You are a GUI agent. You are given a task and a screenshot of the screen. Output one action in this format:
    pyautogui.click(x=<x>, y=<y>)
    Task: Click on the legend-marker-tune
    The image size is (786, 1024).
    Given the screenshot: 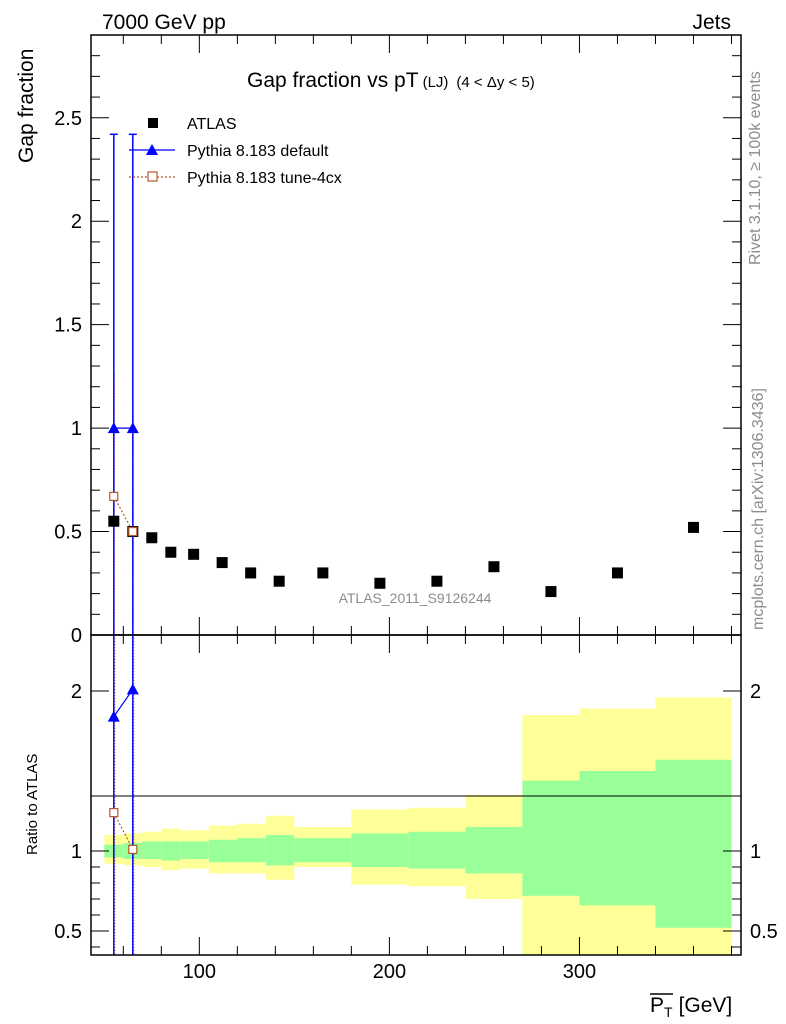 What is the action you would take?
    pyautogui.click(x=152, y=176)
    